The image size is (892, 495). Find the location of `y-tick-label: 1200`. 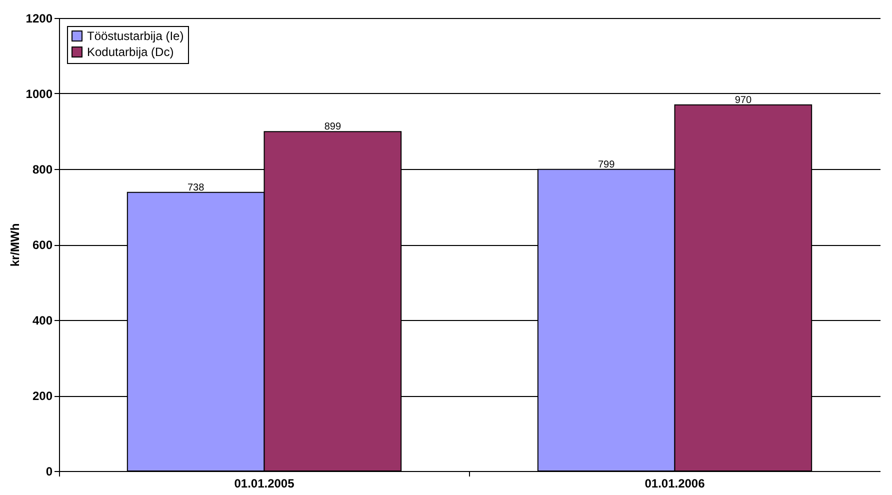

y-tick-label: 1200 is located at coordinates (39, 19).